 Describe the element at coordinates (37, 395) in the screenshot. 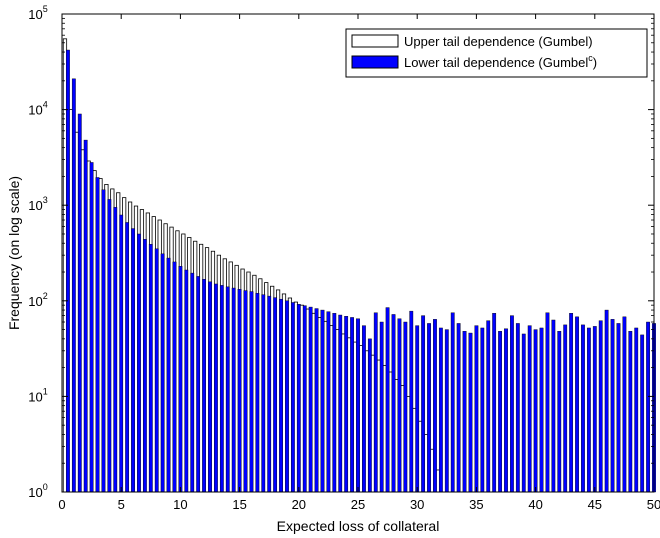

I see `y-tick-label: 10¹` at that location.